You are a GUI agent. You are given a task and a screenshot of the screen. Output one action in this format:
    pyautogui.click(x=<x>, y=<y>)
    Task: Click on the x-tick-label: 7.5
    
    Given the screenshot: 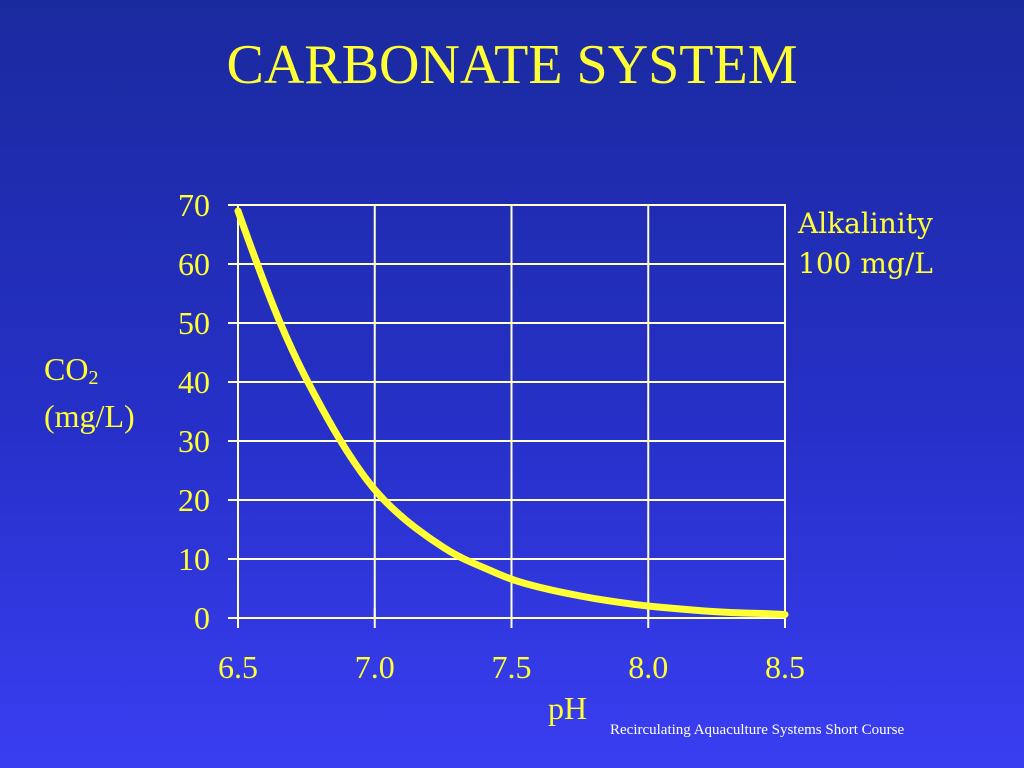 What is the action you would take?
    pyautogui.click(x=512, y=667)
    